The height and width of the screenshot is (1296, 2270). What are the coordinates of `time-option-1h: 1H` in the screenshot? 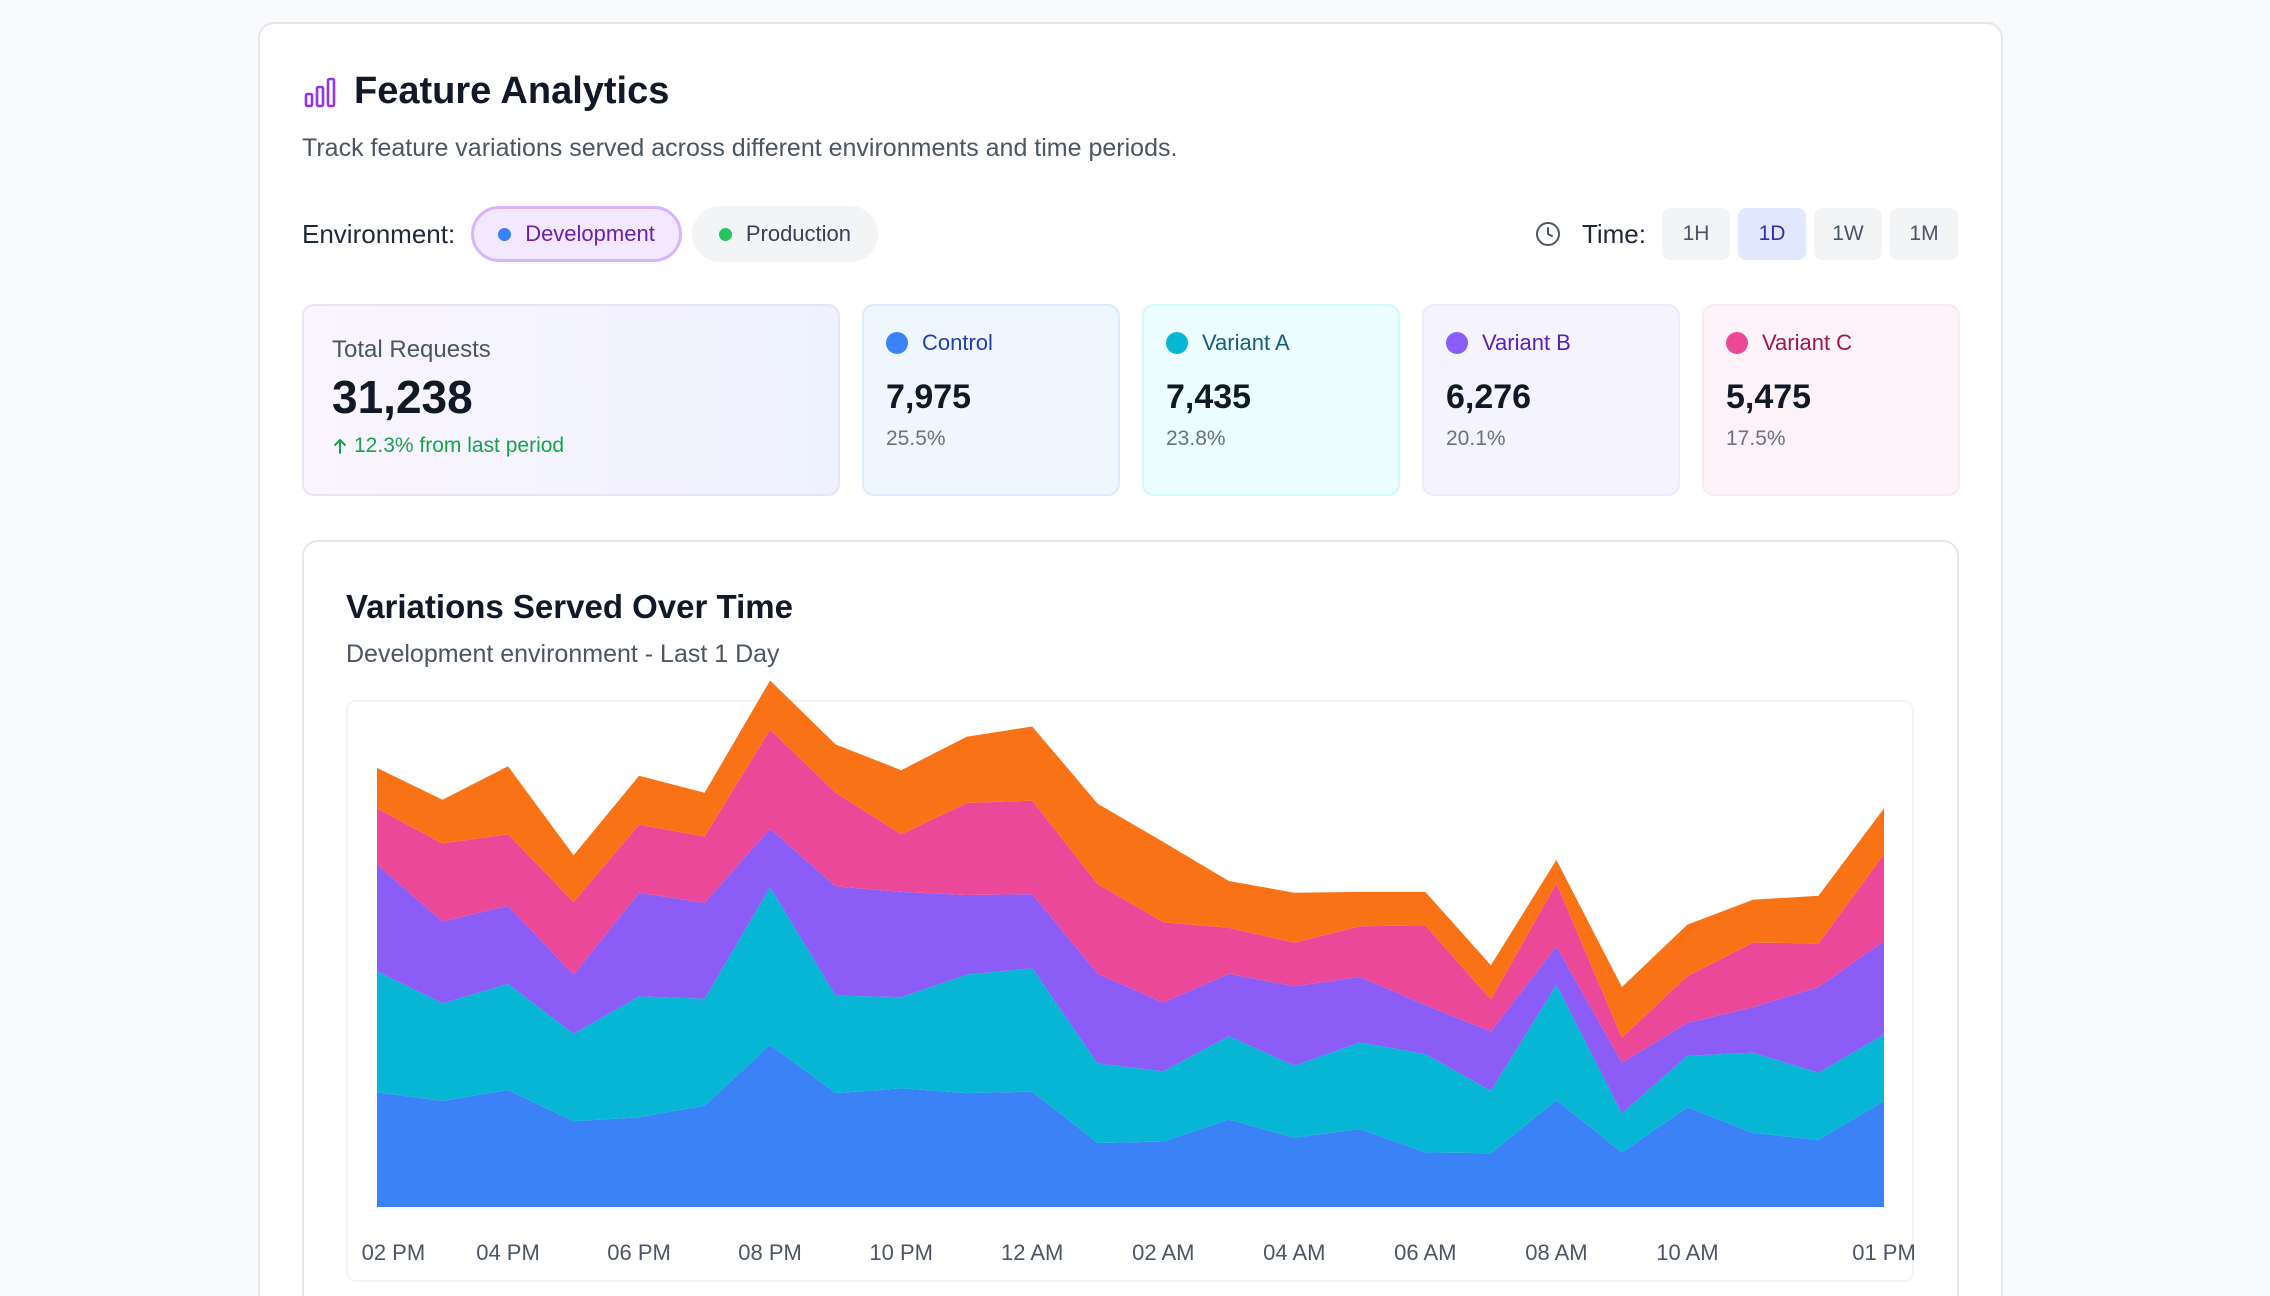 It's located at (1696, 234).